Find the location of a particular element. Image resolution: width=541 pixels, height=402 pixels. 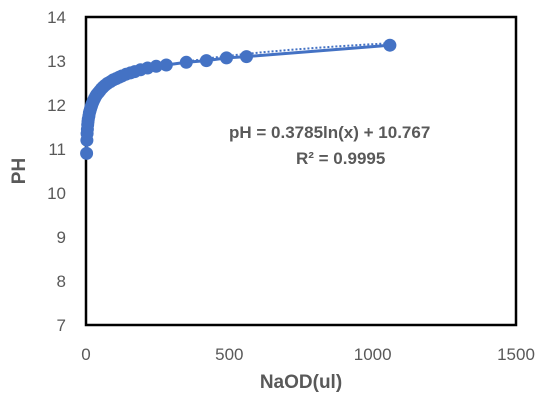

x-axis-ticks: 0 500 1000 1500 is located at coordinates (308, 354).